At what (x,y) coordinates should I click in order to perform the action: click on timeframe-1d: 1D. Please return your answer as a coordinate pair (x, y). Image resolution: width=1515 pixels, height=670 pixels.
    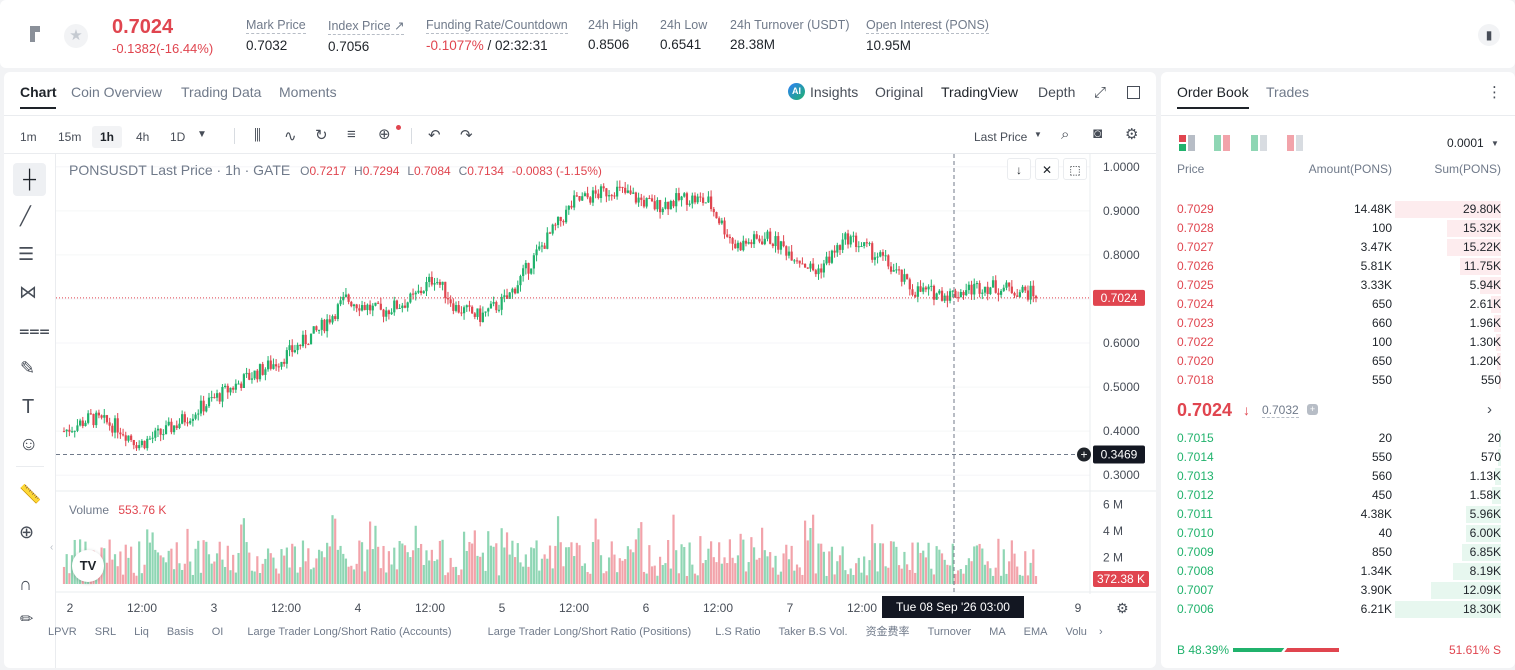
    Looking at the image, I should click on (178, 137).